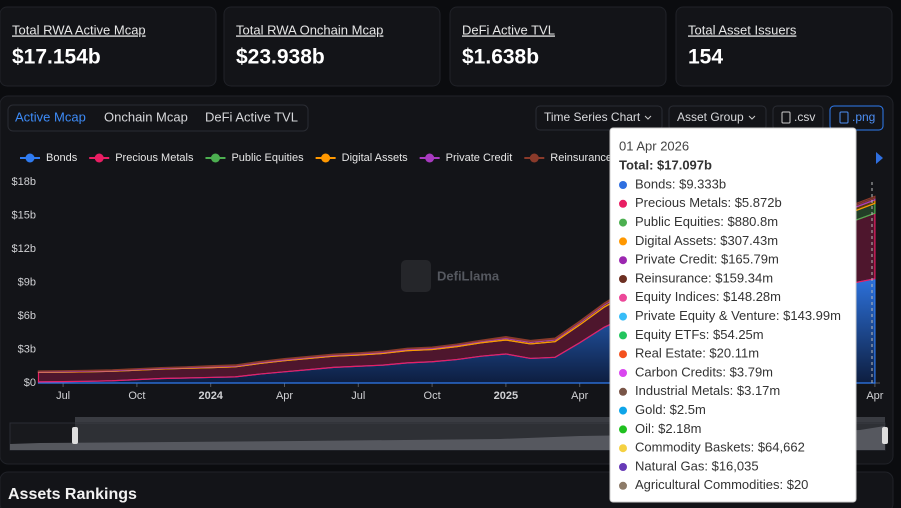 This screenshot has height=508, width=901. Describe the element at coordinates (720, 447) in the screenshot. I see `tooltip-item: Commodity Baskets: $64,662` at that location.